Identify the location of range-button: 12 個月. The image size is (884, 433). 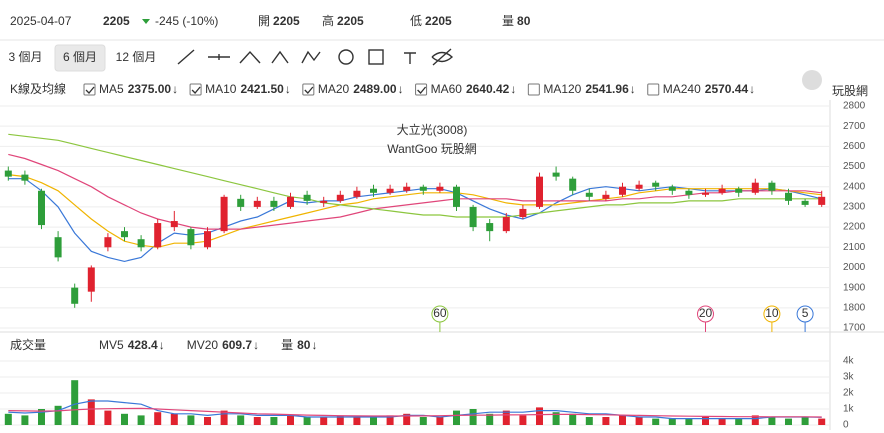
(136, 58).